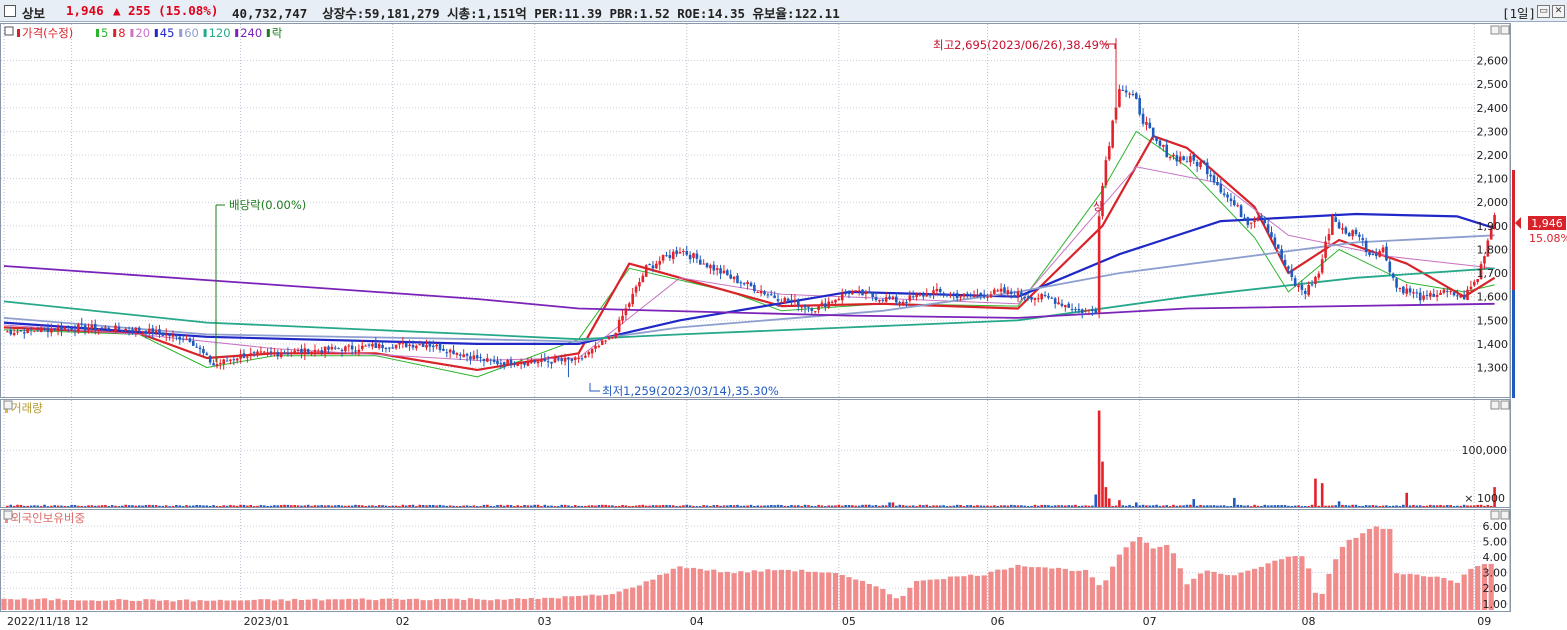 This screenshot has width=1567, height=630. Describe the element at coordinates (142, 33) in the screenshot. I see `legend-item: 20` at that location.